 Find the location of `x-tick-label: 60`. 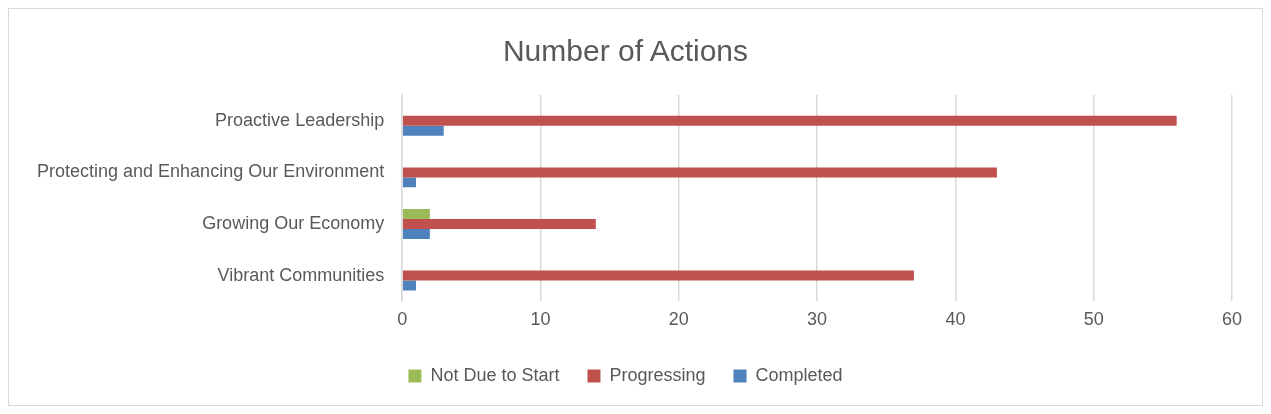

x-tick-label: 60 is located at coordinates (1232, 319).